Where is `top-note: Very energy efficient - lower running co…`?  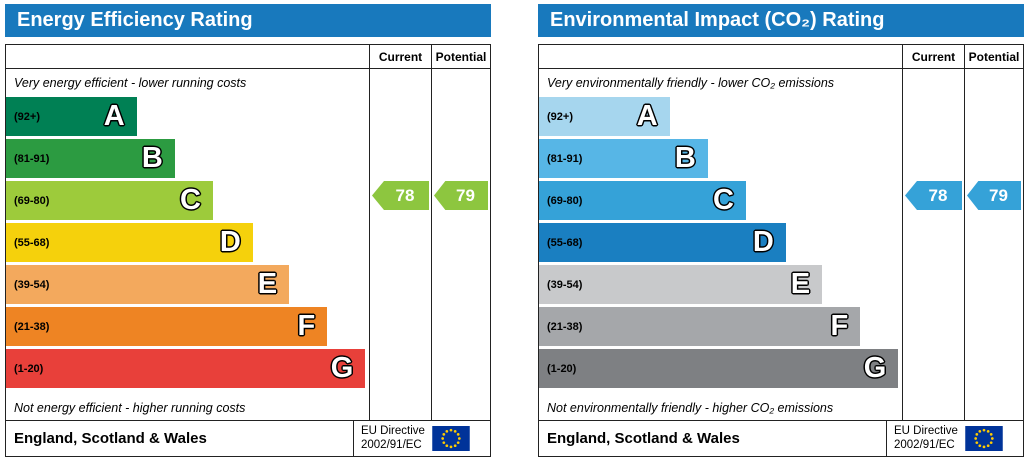 top-note: Very energy efficient - lower running co… is located at coordinates (130, 83).